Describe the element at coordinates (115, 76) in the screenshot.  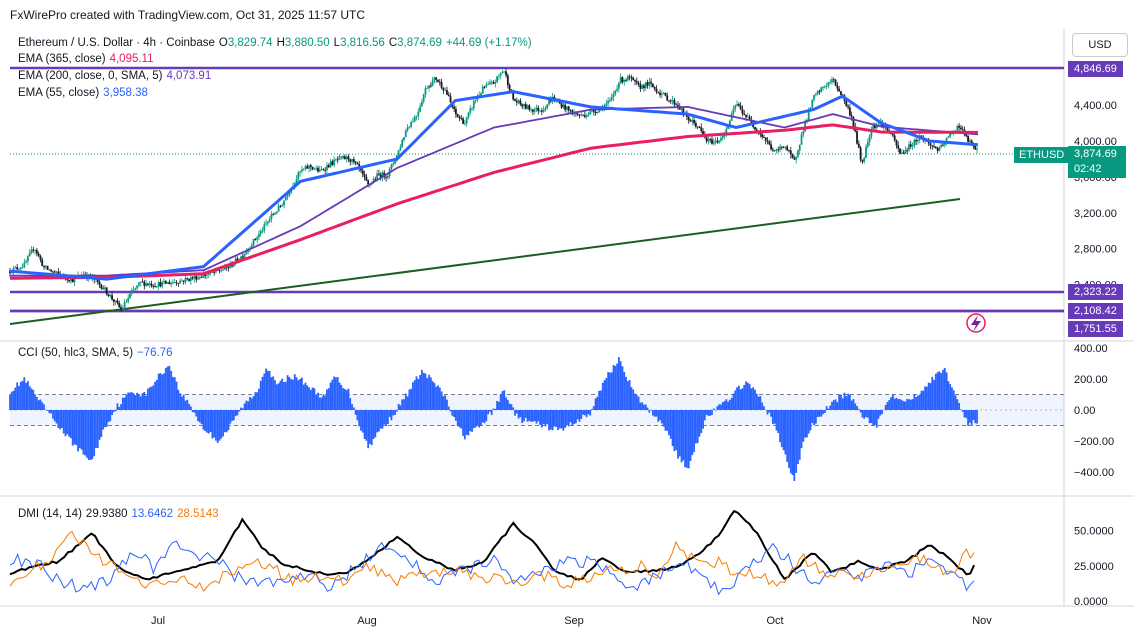
I see `ema200-legend: EMA (200, close, 0, SMA, 5) 4,073.91` at that location.